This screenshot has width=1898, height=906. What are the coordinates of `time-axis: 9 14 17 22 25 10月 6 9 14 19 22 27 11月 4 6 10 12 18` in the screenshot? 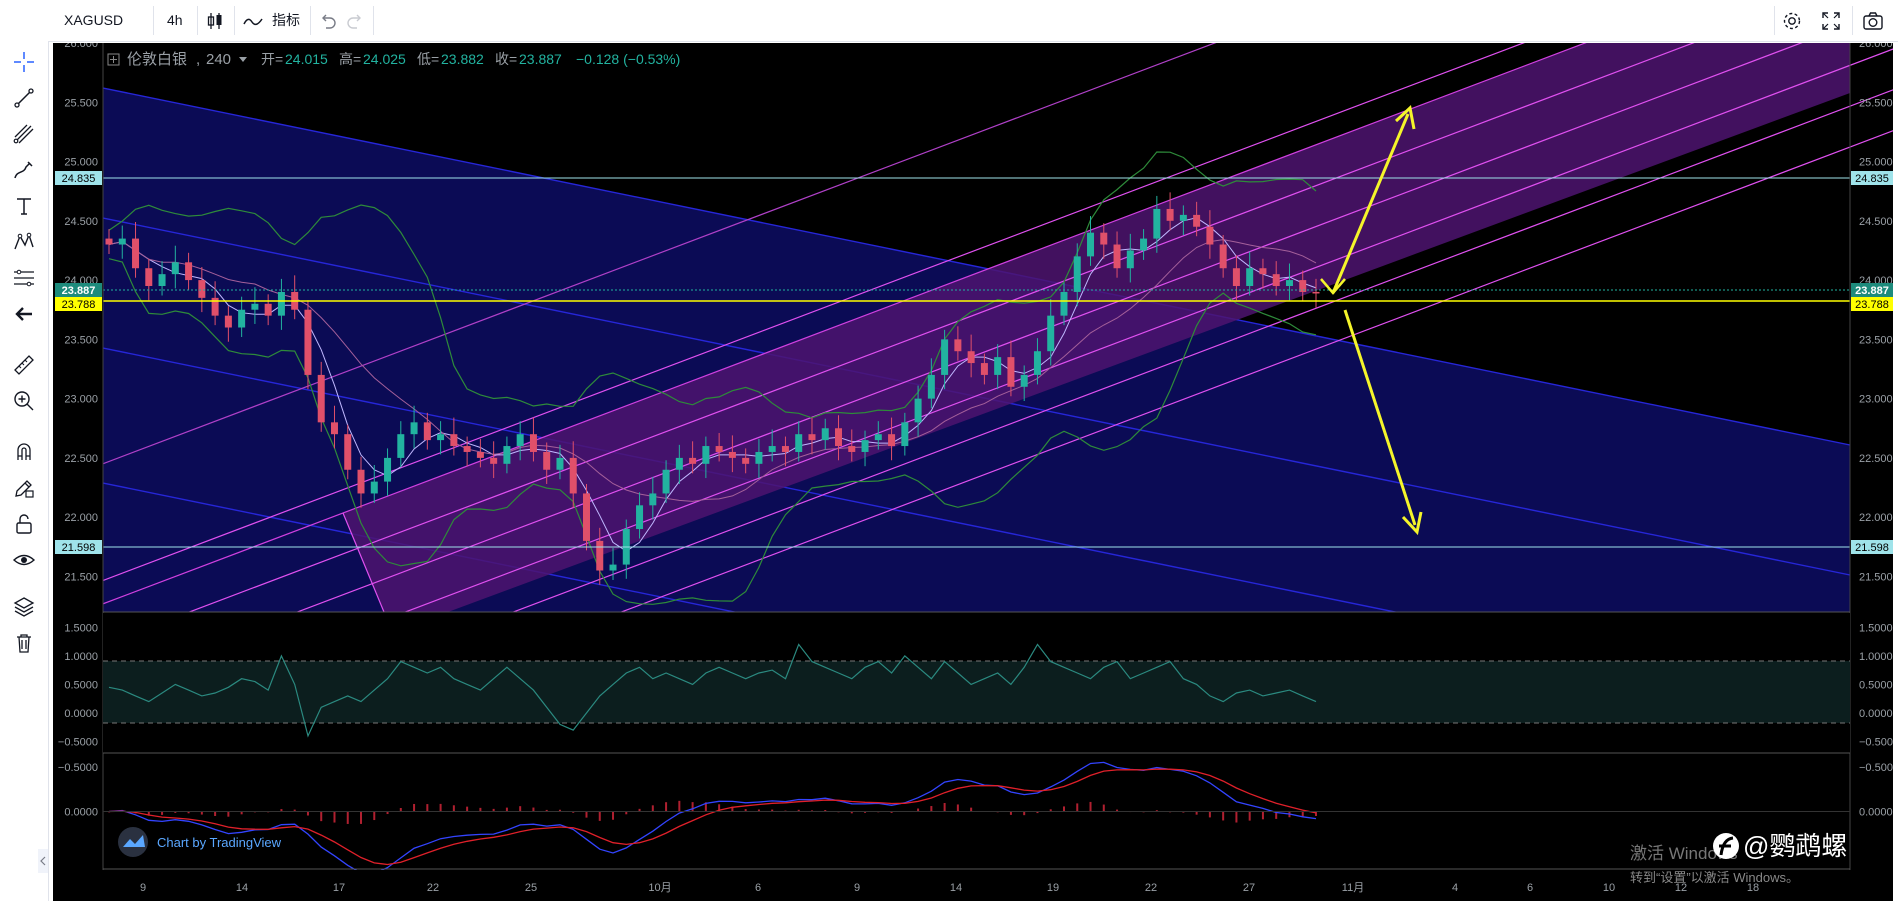 It's located at (973, 885).